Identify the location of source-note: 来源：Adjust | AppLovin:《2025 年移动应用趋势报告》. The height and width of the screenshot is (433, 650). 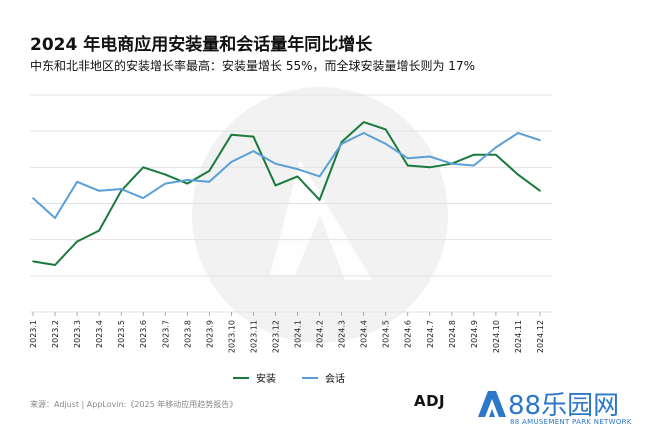
(134, 404).